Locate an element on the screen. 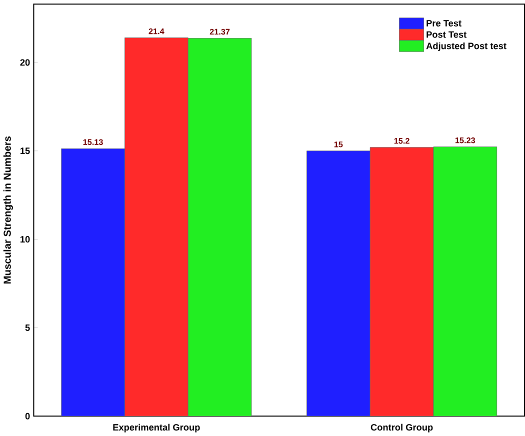 The width and height of the screenshot is (525, 436). y-tick-label: 0 is located at coordinates (27, 416).